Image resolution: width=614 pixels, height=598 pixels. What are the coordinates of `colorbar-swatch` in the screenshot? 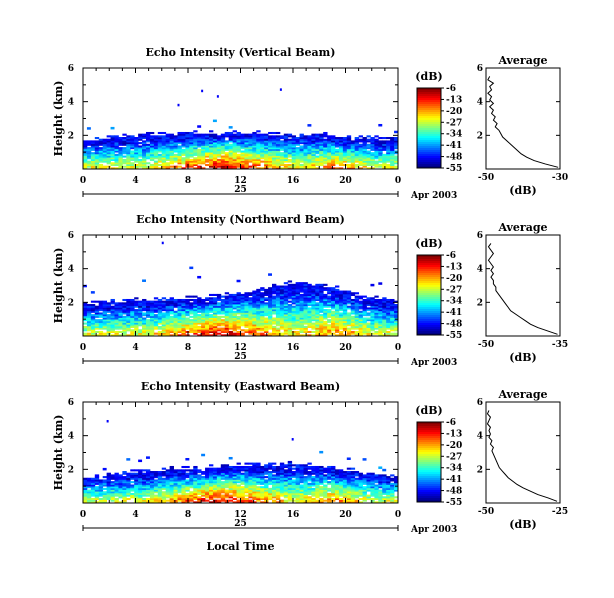 It's located at (429, 115).